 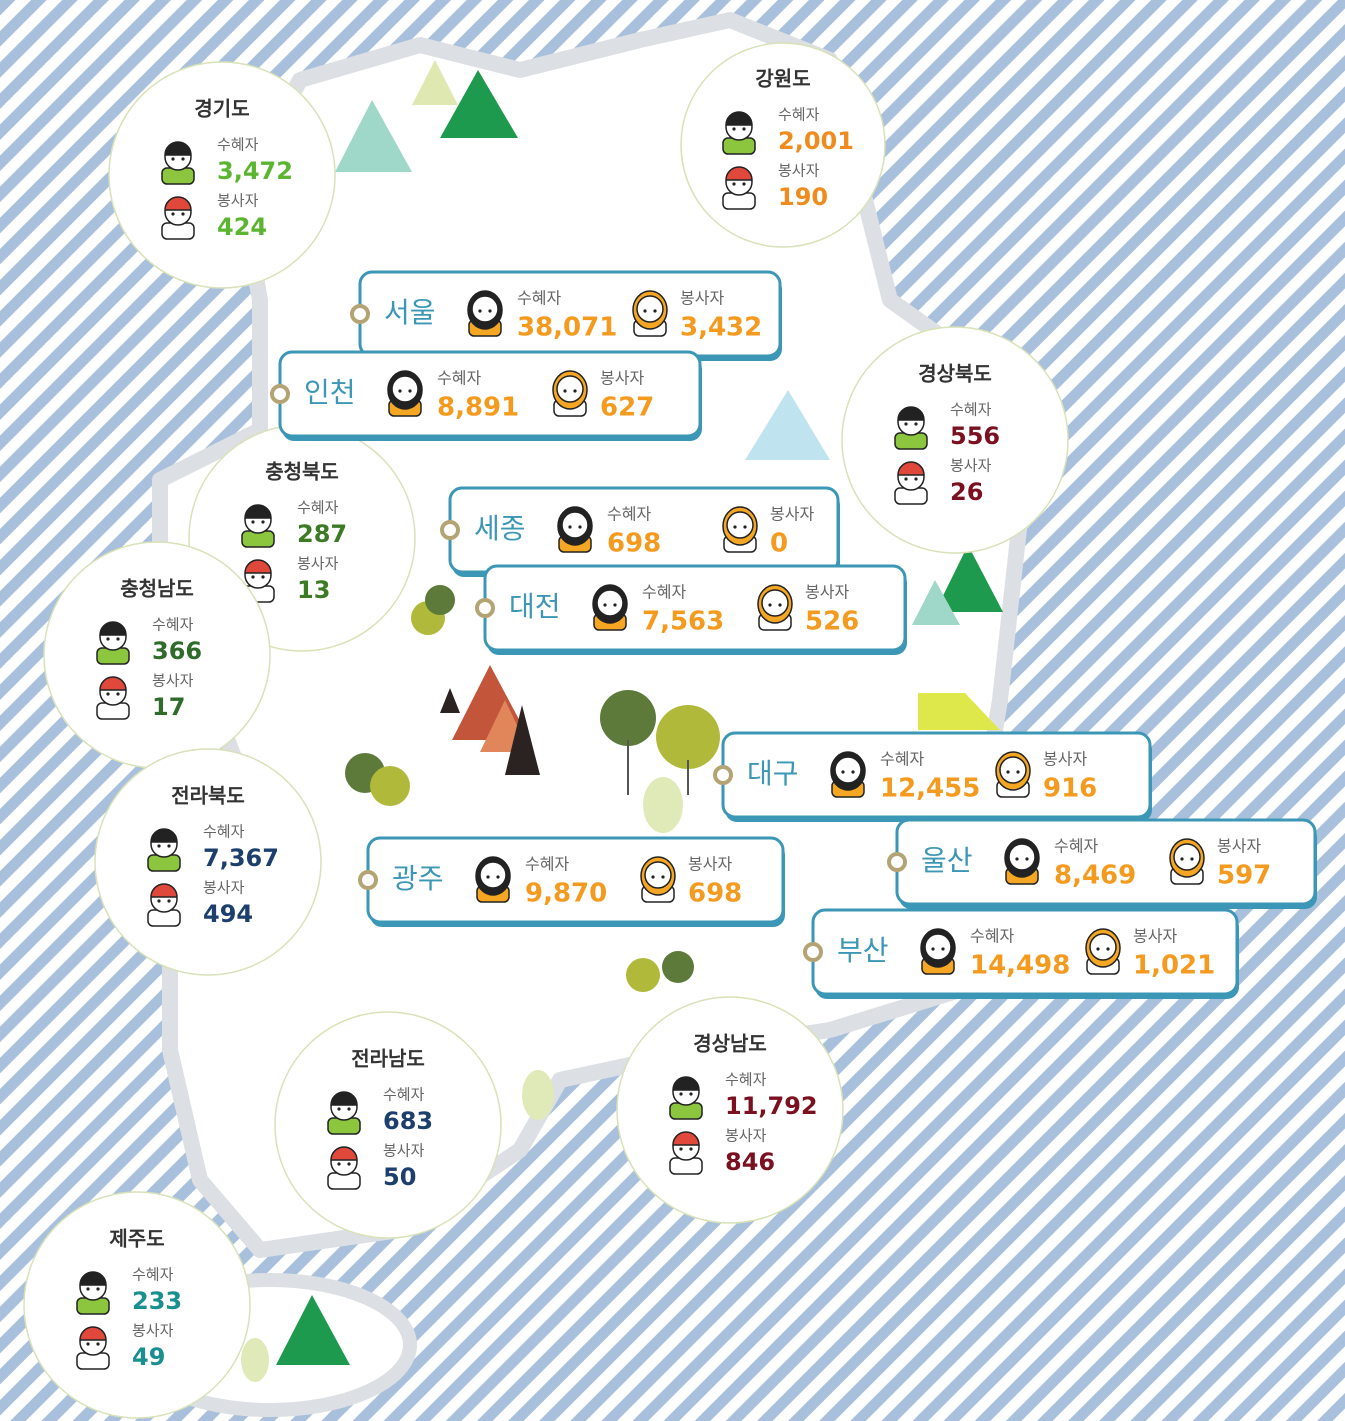 What do you see at coordinates (330, 392) in the screenshot?
I see `city-name: 인천` at bounding box center [330, 392].